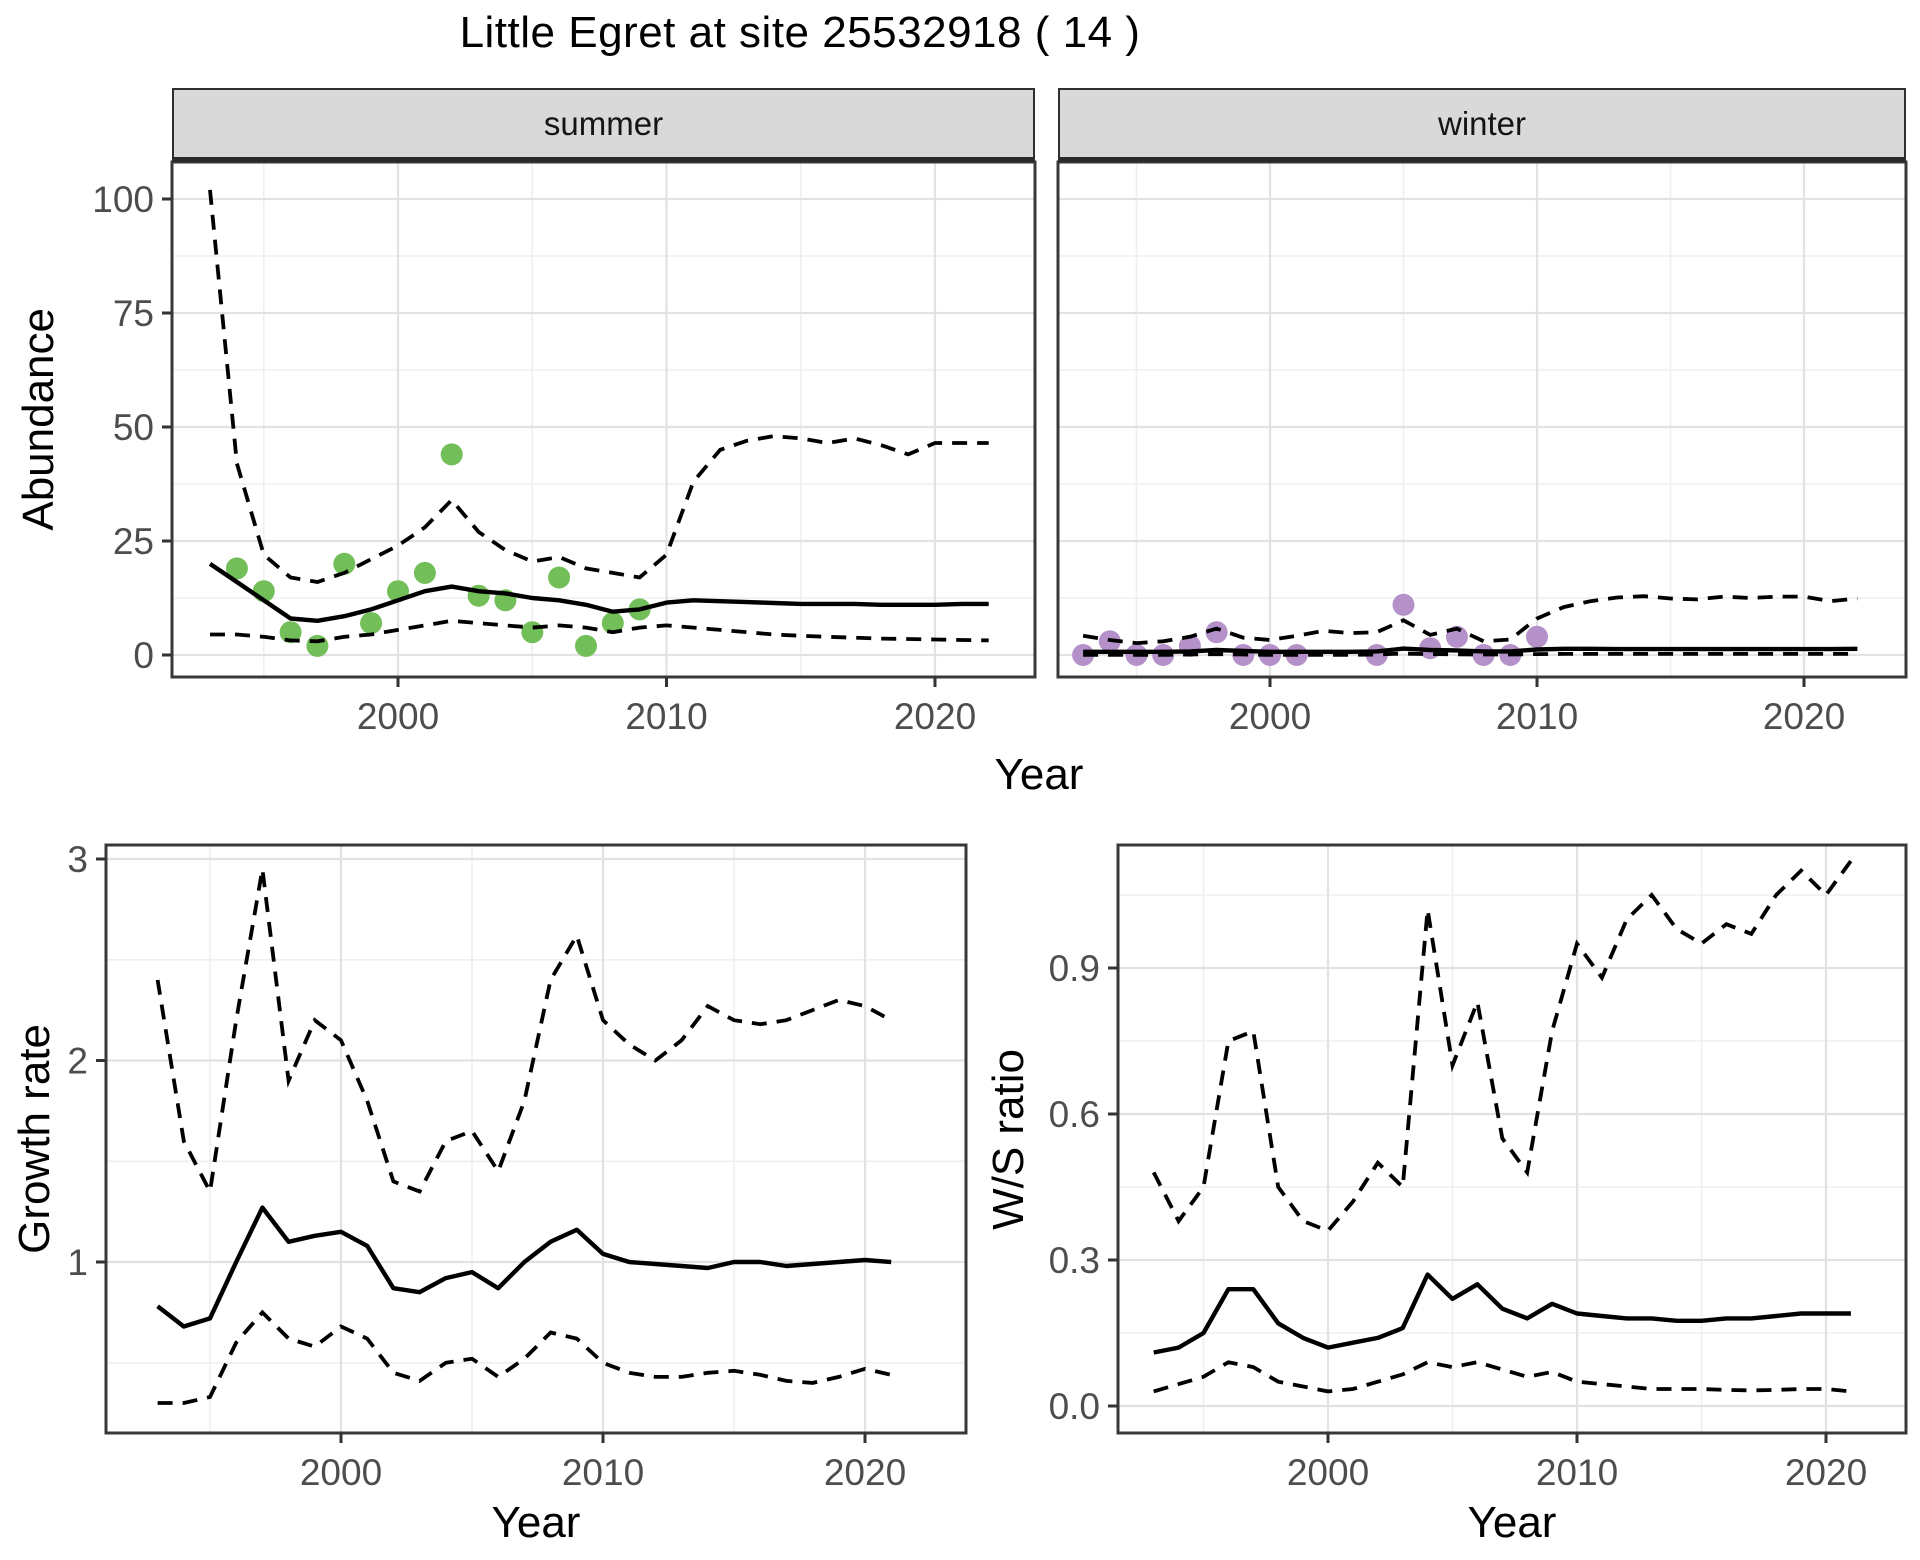  What do you see at coordinates (1470, 654) in the screenshot?
I see `abundance_winter-lower-ci-line` at bounding box center [1470, 654].